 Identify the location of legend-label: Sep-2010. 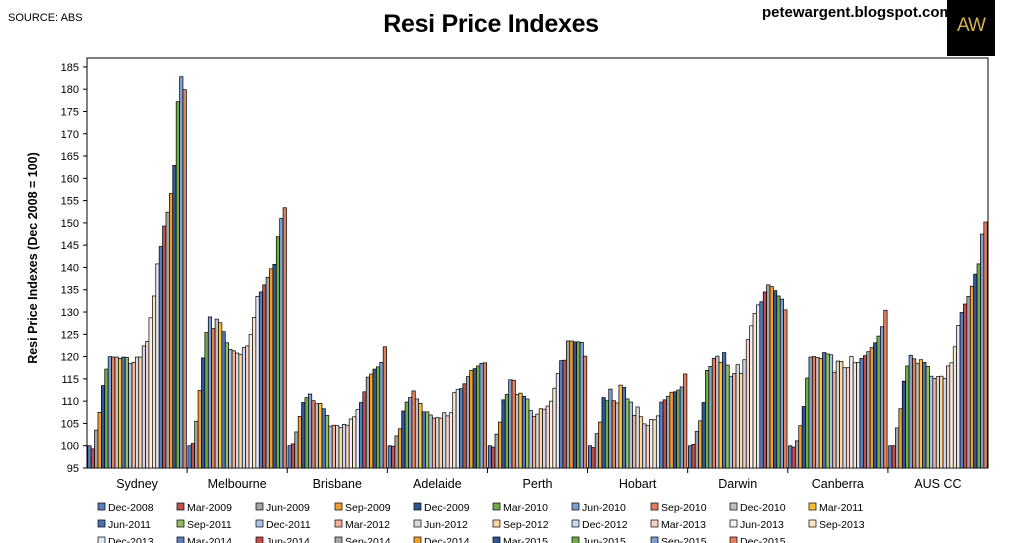
(684, 508).